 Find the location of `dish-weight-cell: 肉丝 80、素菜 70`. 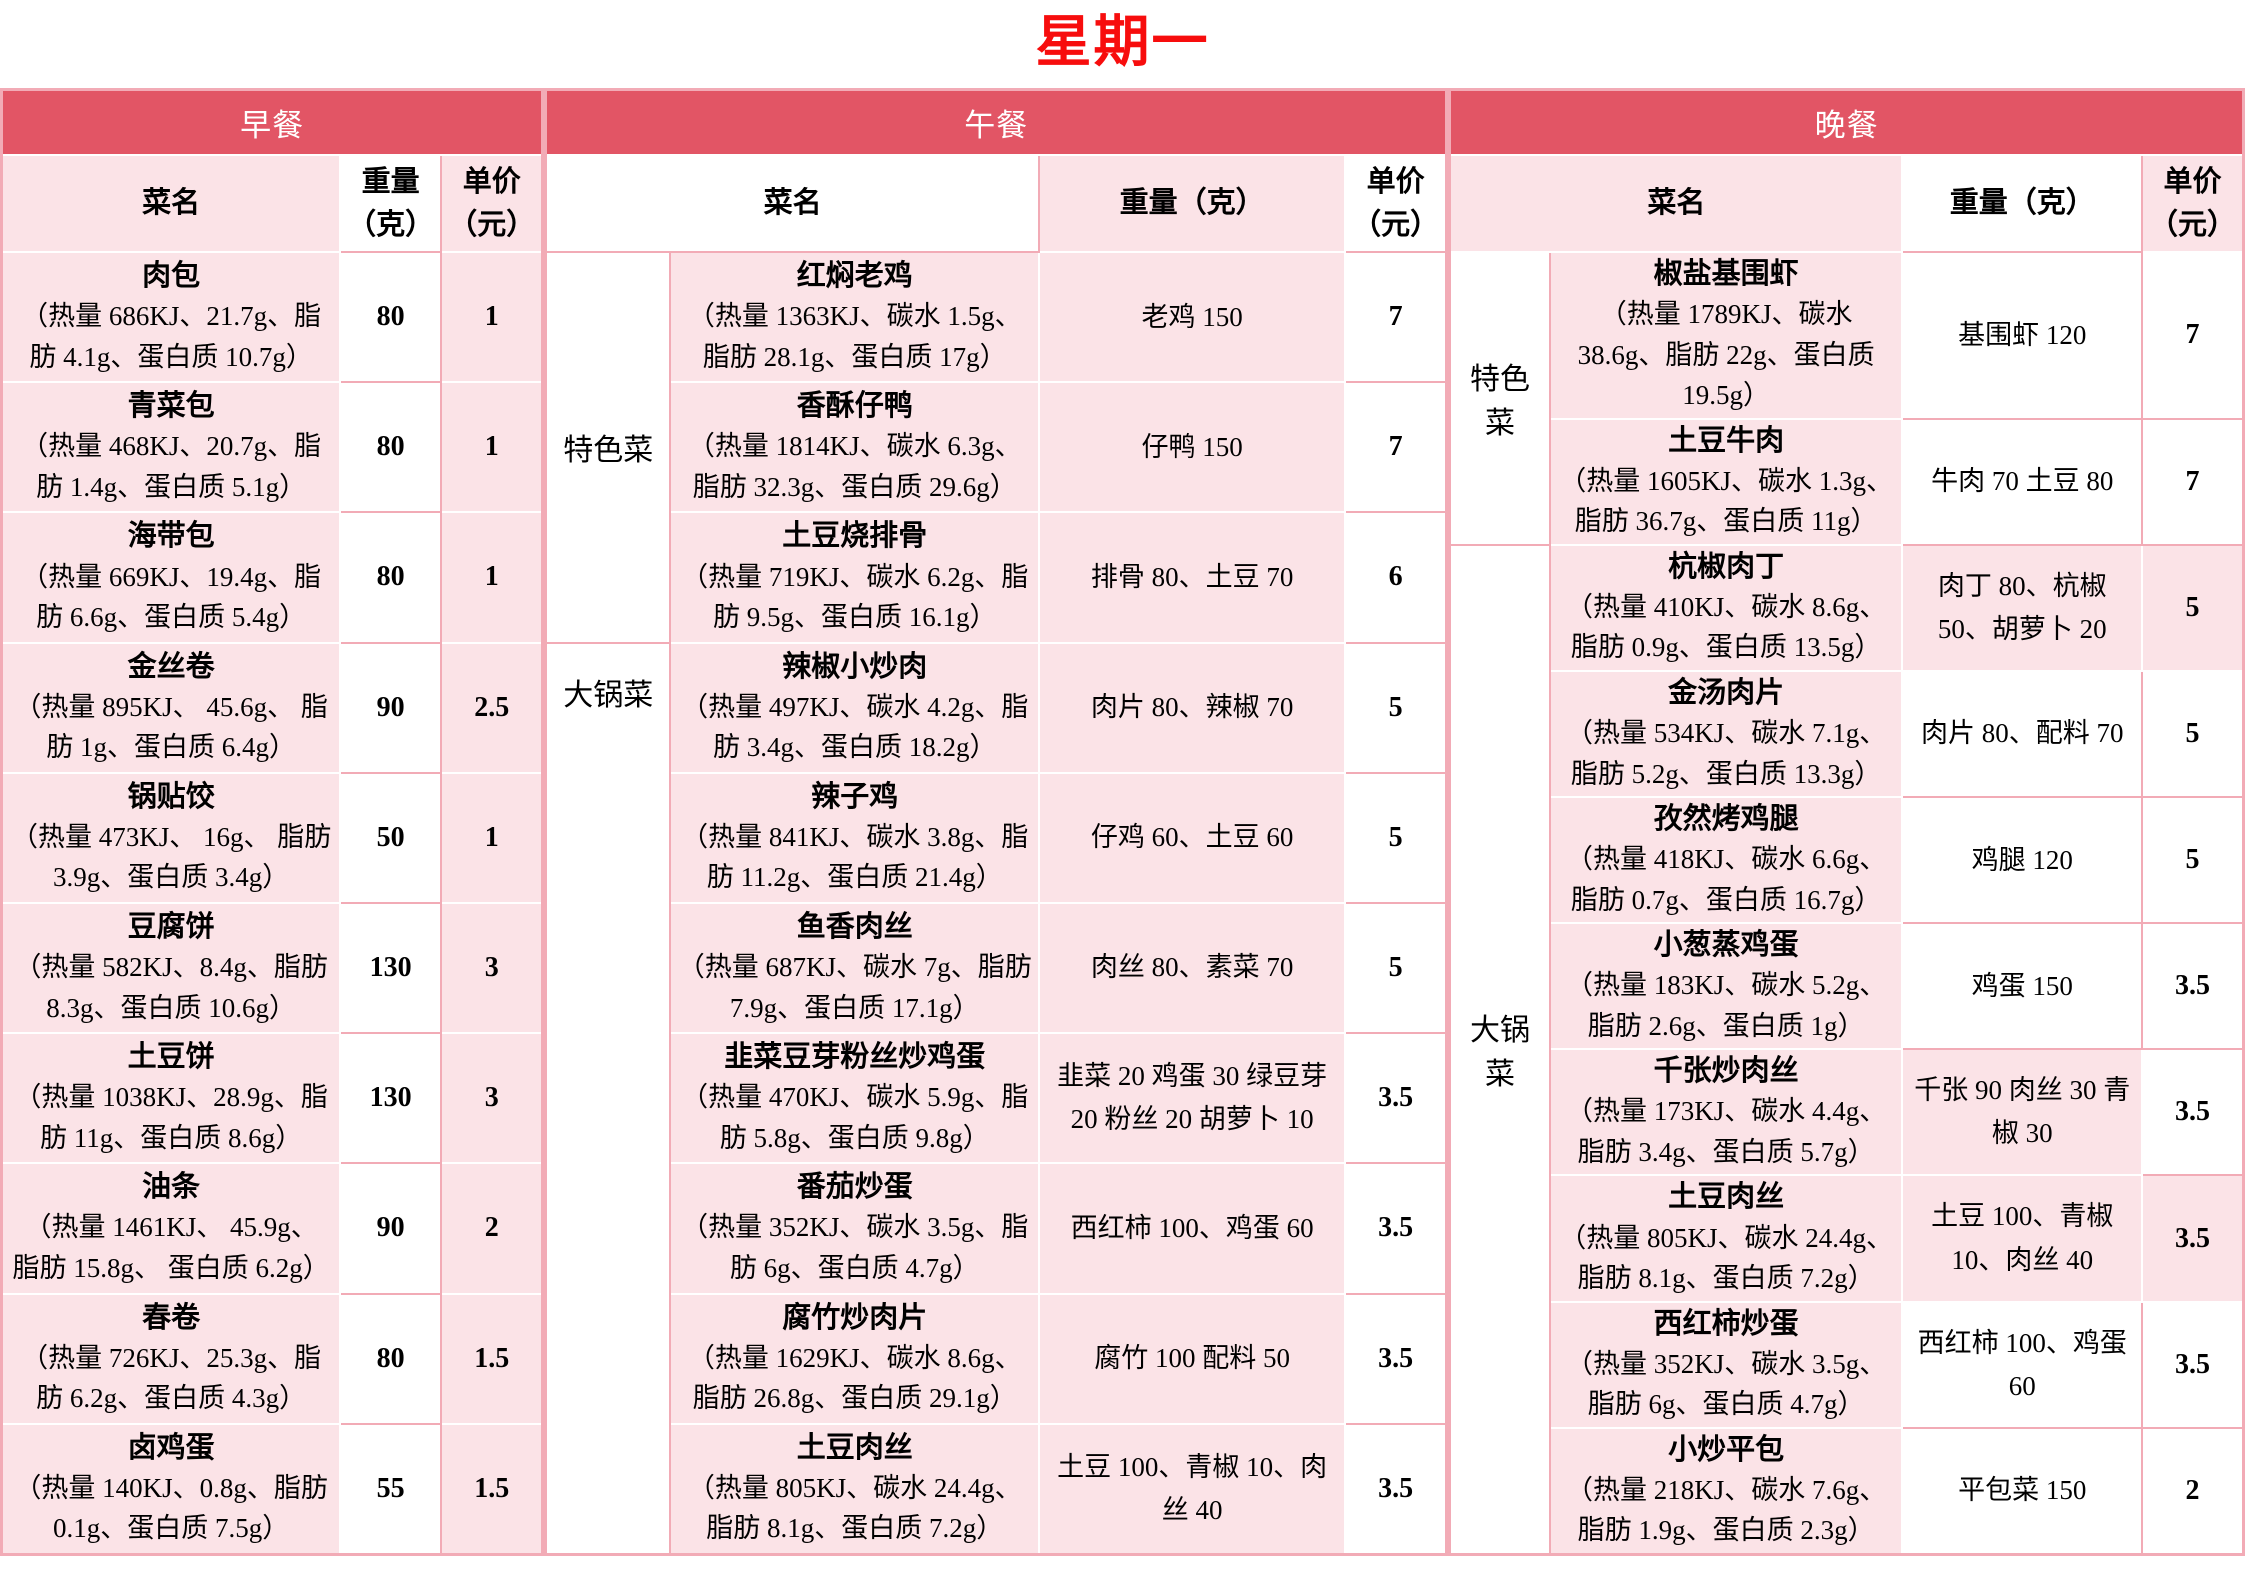

dish-weight-cell: 肉丝 80、素菜 70 is located at coordinates (1192, 968).